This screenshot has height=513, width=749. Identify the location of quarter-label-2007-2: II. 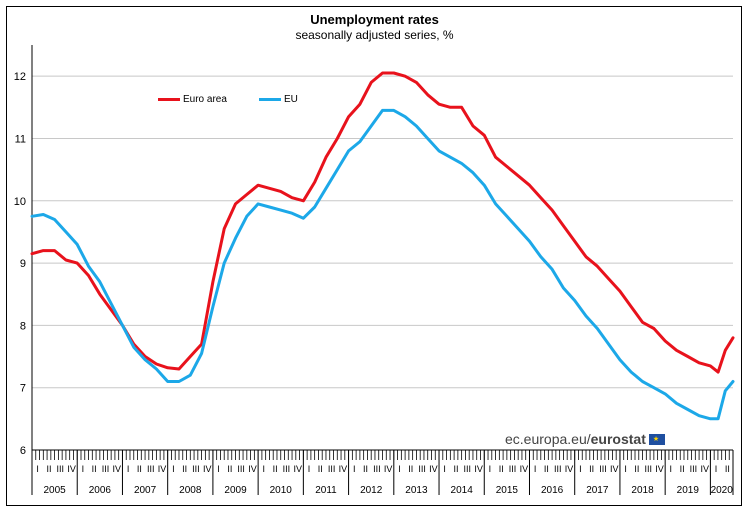
(139, 469).